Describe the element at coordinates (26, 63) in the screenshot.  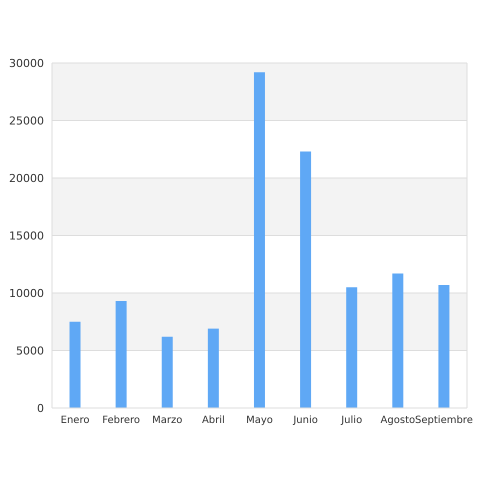
I see `y-tick-label: 30000` at that location.